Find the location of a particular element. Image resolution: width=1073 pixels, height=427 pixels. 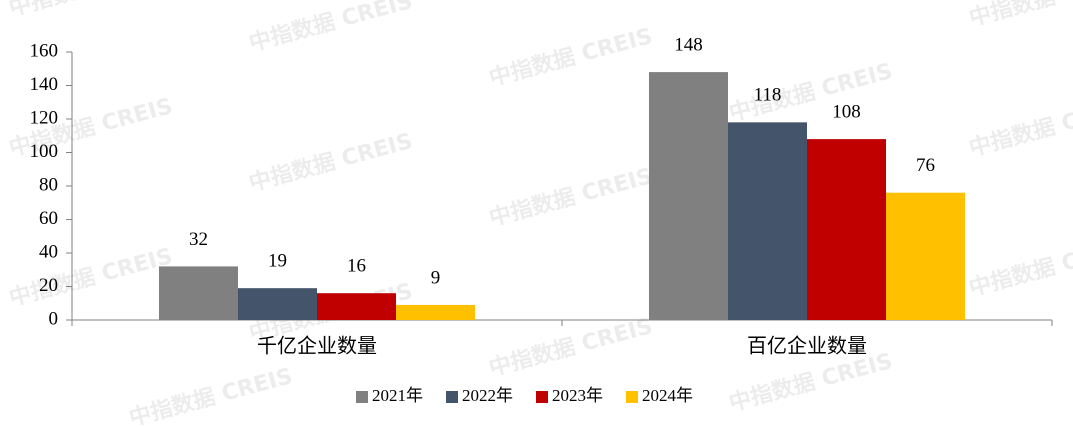

value-label: 148 is located at coordinates (688, 44).